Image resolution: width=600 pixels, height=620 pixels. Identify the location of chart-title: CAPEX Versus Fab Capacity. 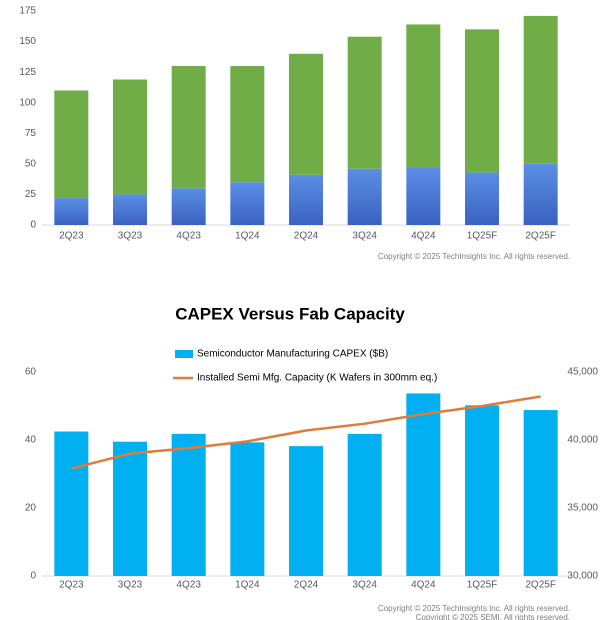
(290, 313).